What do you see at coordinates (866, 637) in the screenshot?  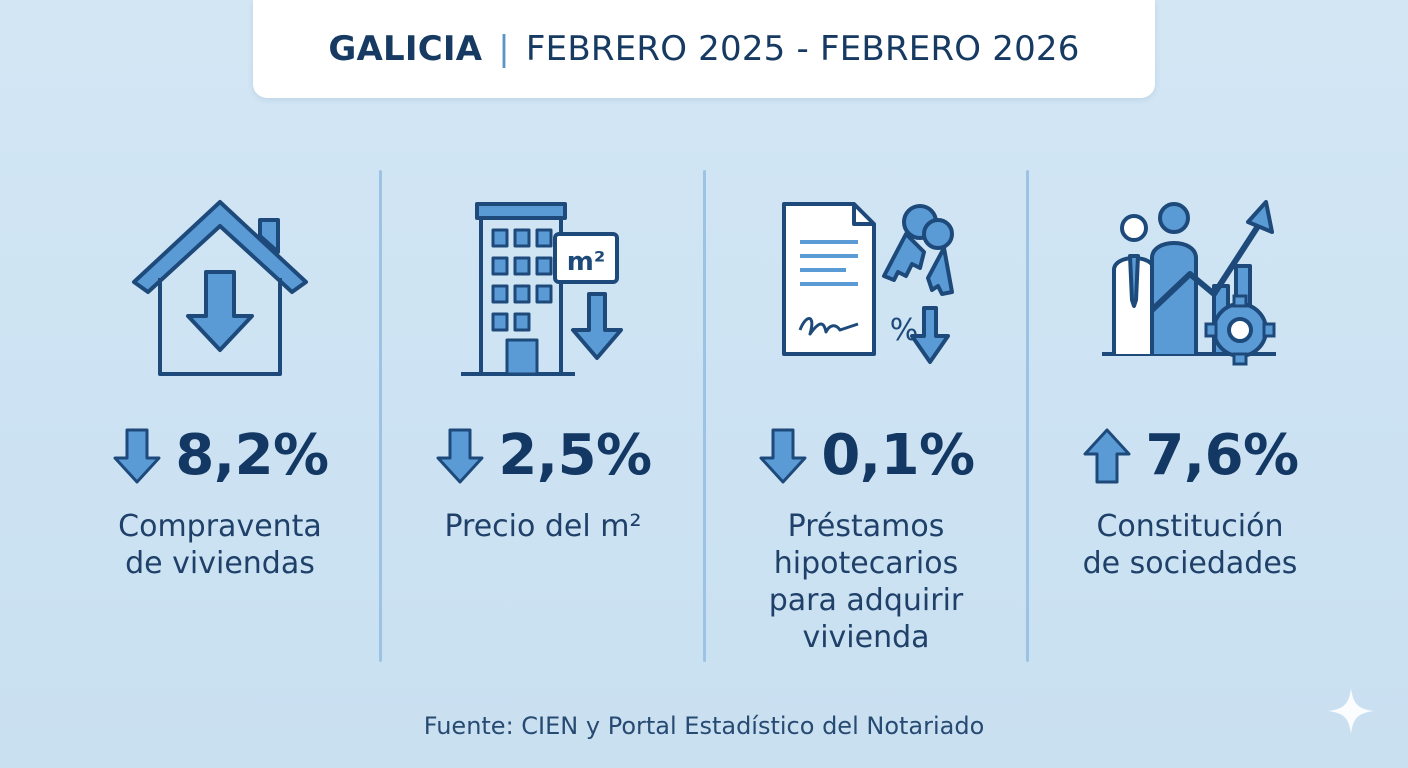 I see `stat-label-line: vivienda` at bounding box center [866, 637].